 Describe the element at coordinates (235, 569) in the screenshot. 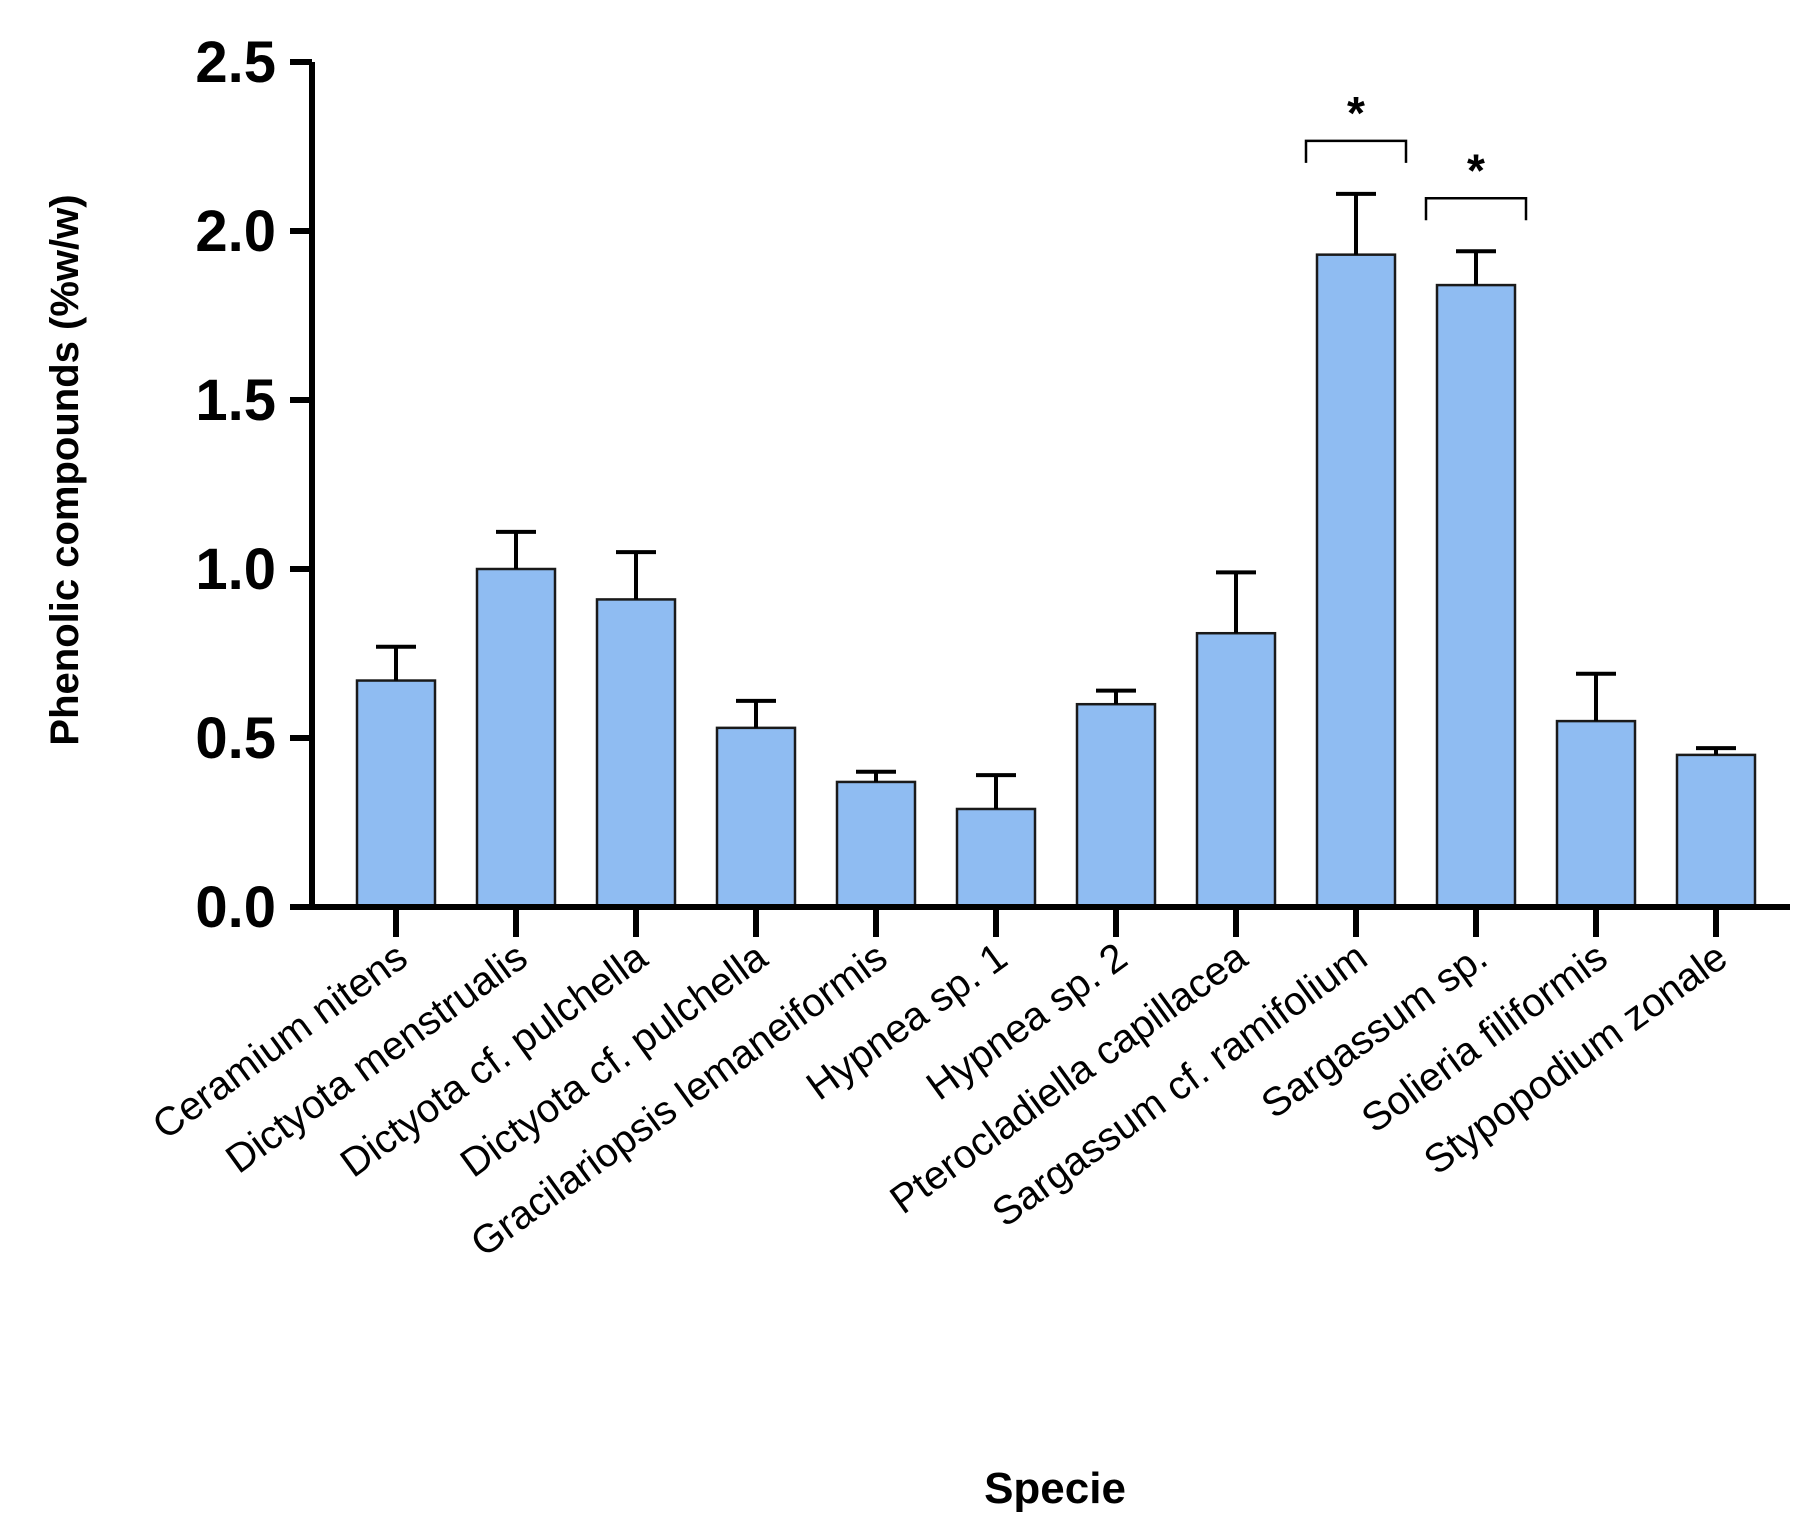

I see `y-tick-label: 1.0` at that location.